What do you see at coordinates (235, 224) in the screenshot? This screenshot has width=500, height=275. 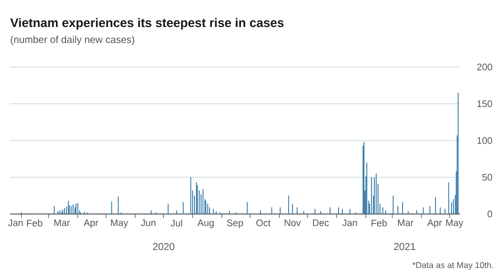 I see `x-tick-label: Sep` at bounding box center [235, 224].